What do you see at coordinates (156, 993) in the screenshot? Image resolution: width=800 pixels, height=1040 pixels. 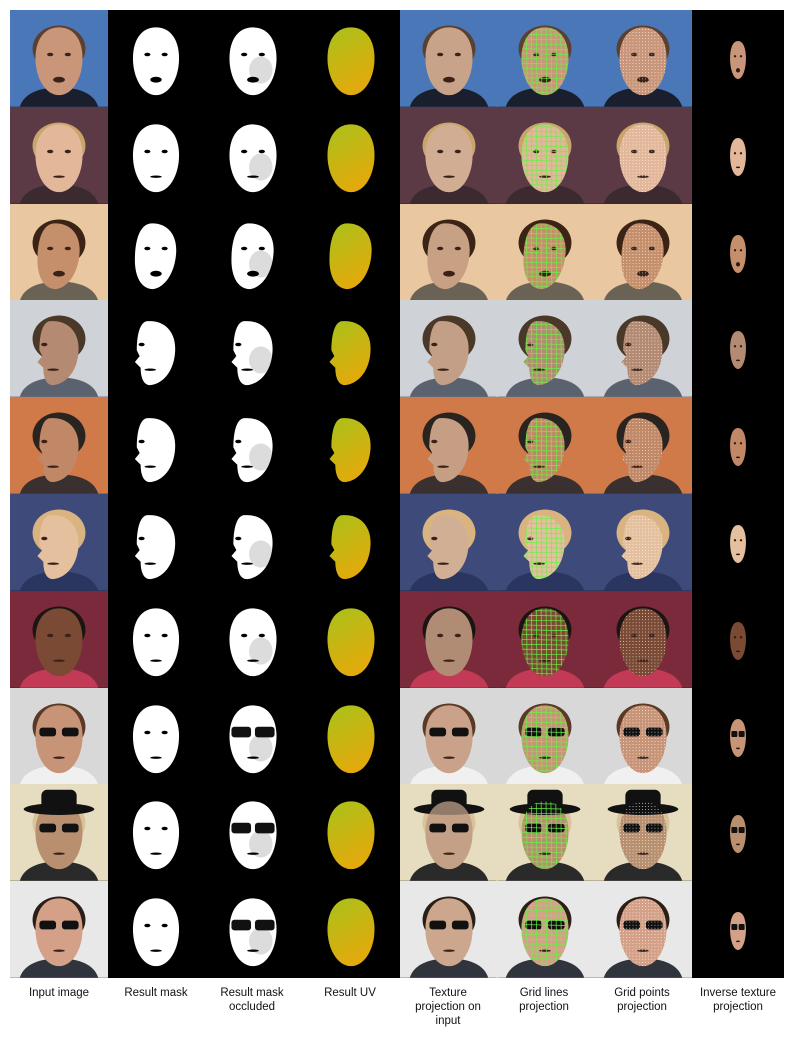 I see `column-label-mask: Result mask` at bounding box center [156, 993].